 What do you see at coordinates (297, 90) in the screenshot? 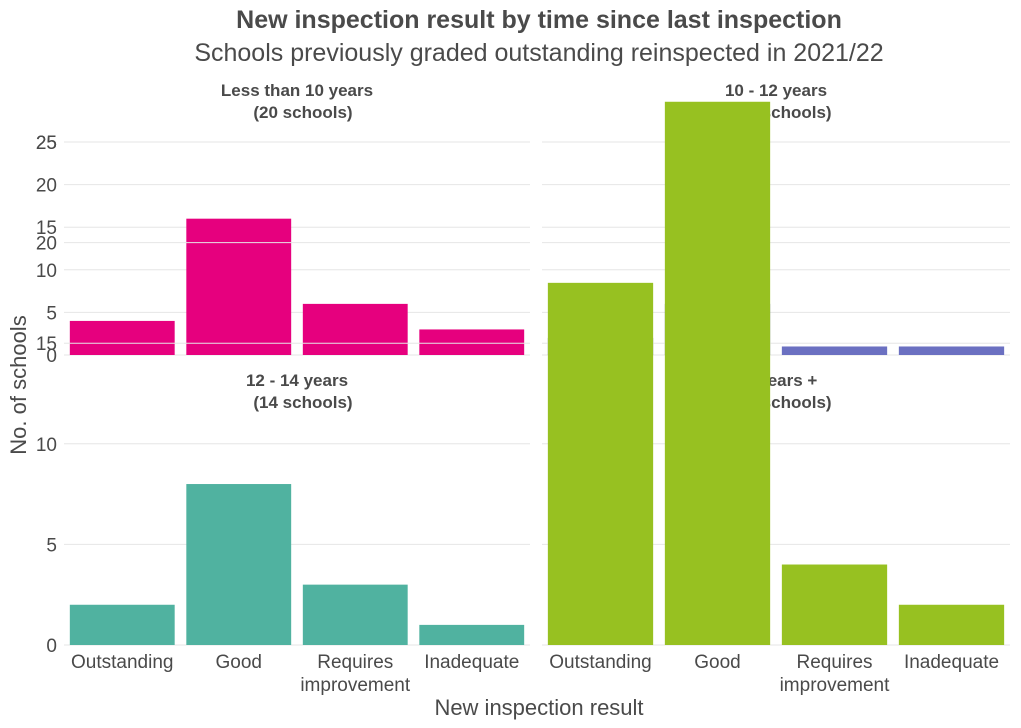
I see `panel-label: Less than 10 years` at bounding box center [297, 90].